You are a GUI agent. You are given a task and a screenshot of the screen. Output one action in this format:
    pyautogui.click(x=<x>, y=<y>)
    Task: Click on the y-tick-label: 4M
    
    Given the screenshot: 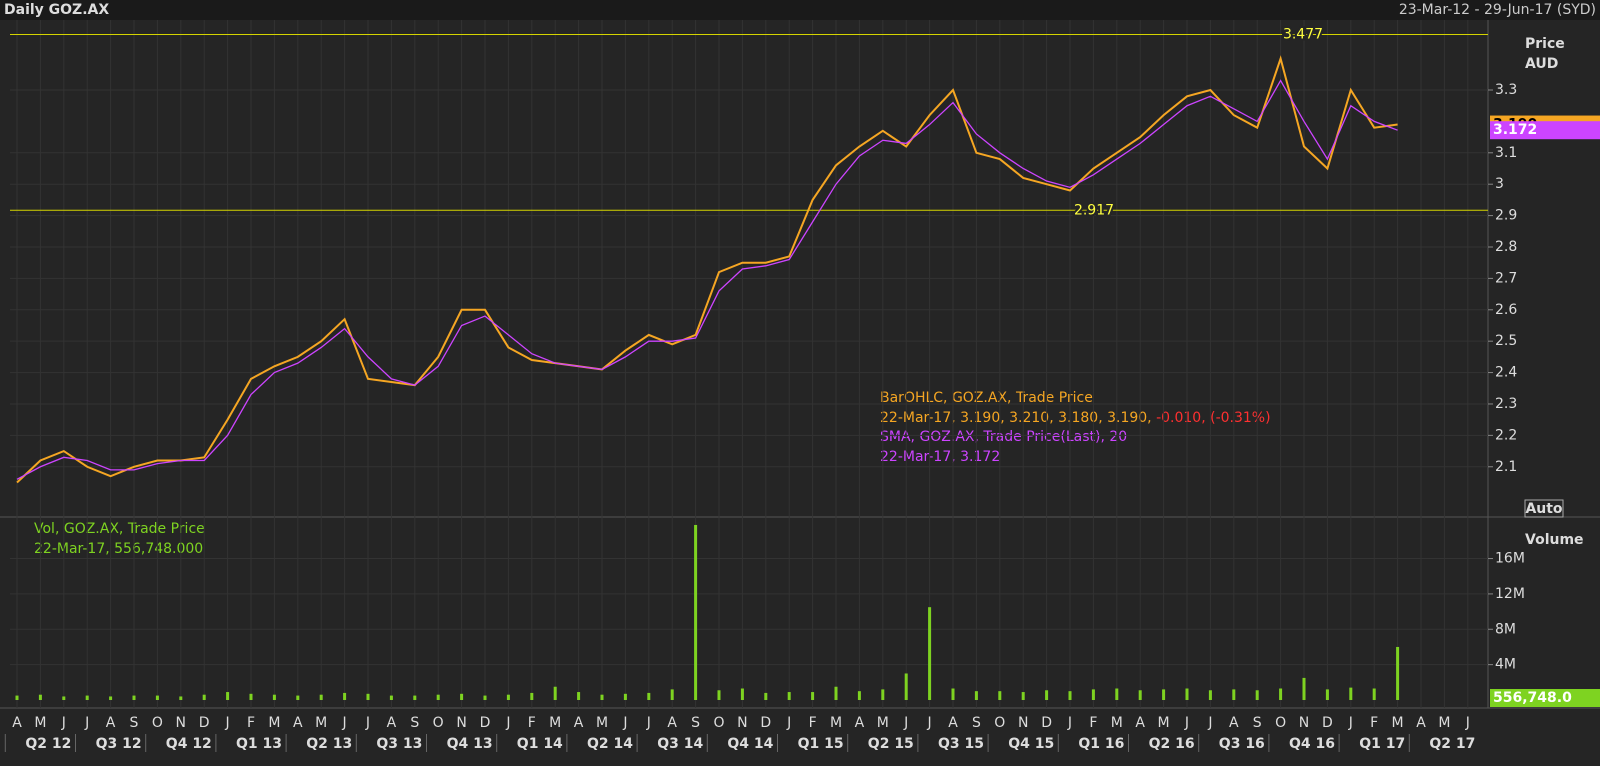 What is the action you would take?
    pyautogui.click(x=1505, y=665)
    